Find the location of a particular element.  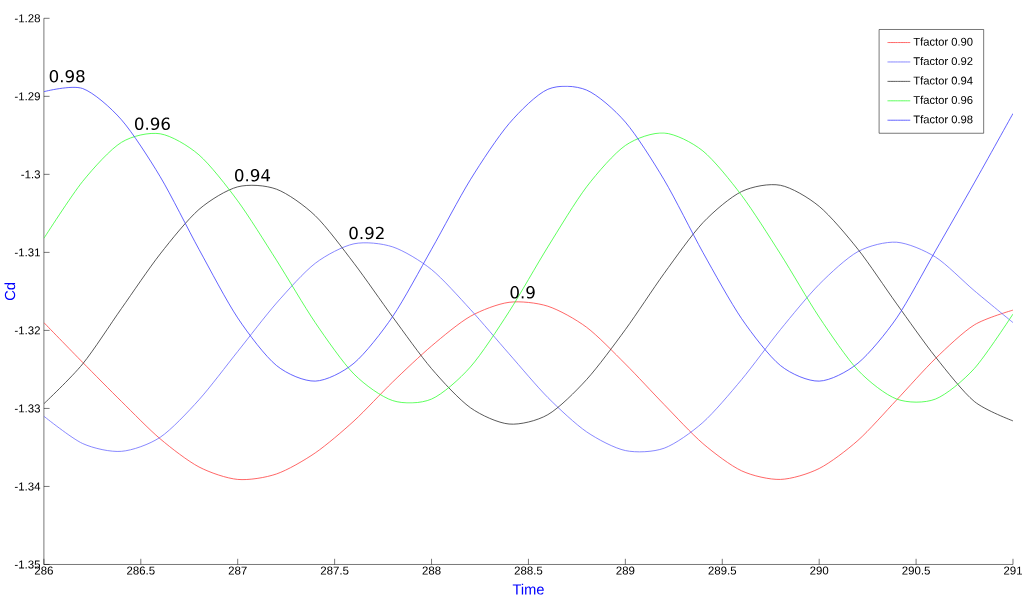

x-tick-label: 290 is located at coordinates (819, 570).